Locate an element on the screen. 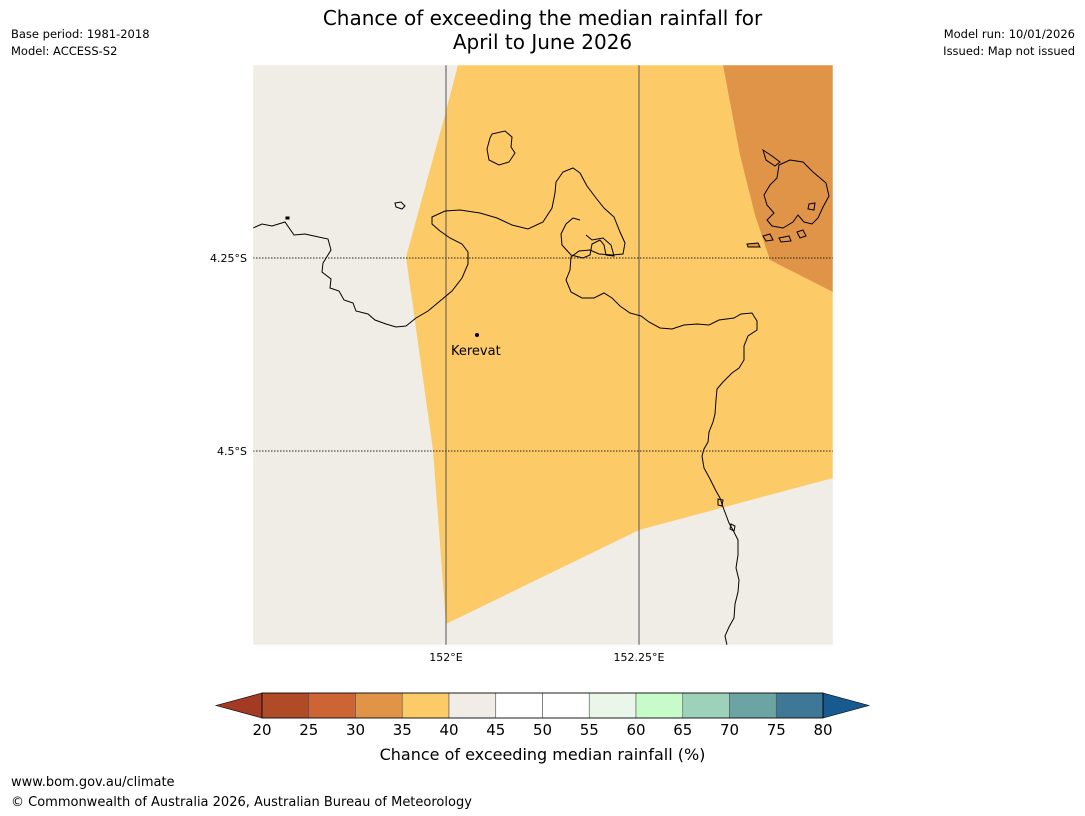 The width and height of the screenshot is (1085, 816). colorbar-extend-low is located at coordinates (238, 705).